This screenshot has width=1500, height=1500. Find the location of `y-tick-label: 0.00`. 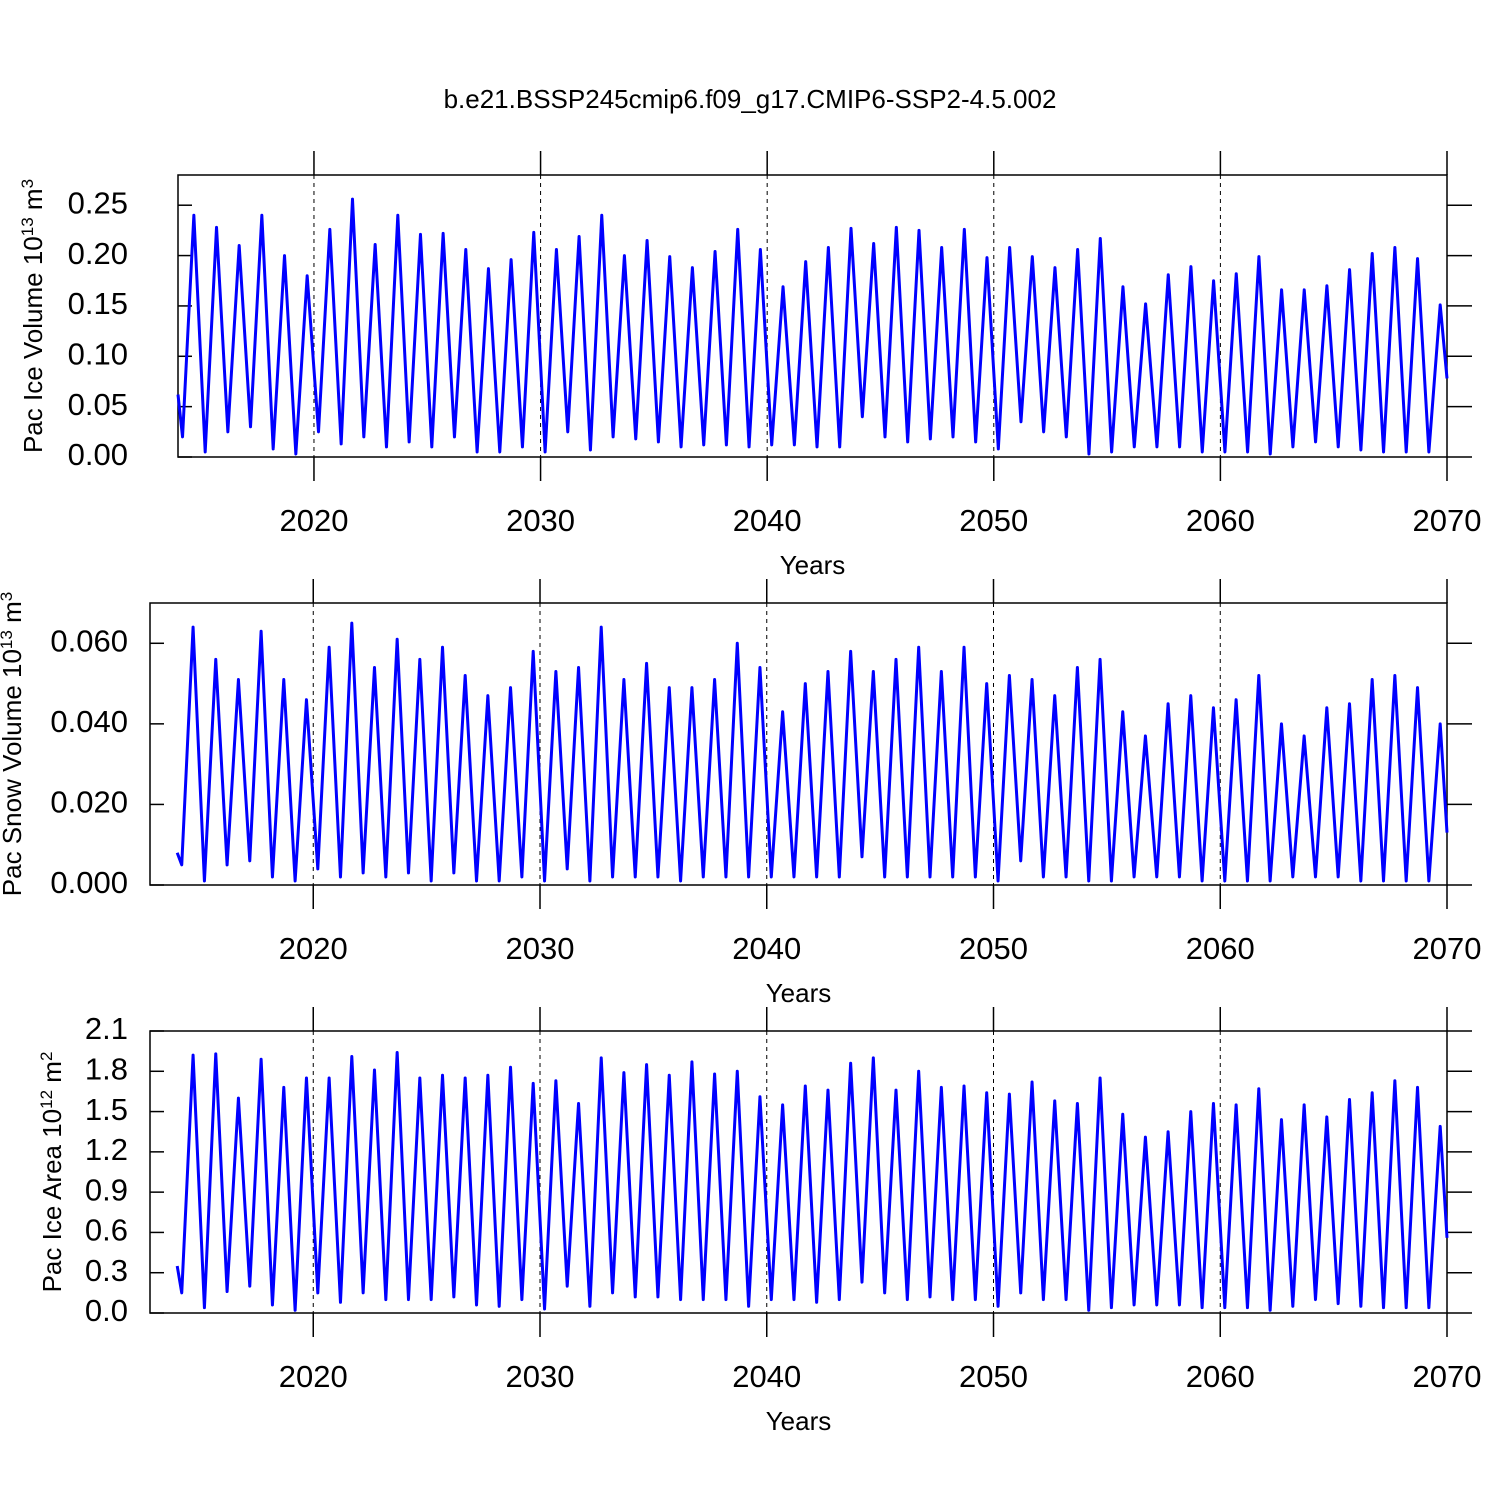

y-tick-label: 0.00 is located at coordinates (98, 454).